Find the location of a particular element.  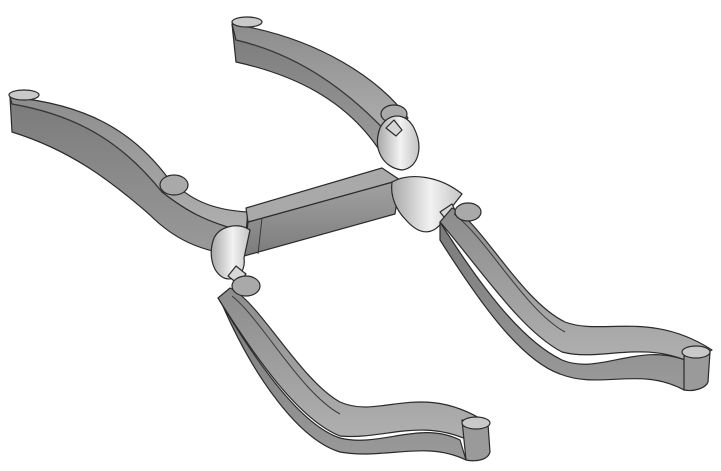

joint-upper-right is located at coordinates (398, 143).